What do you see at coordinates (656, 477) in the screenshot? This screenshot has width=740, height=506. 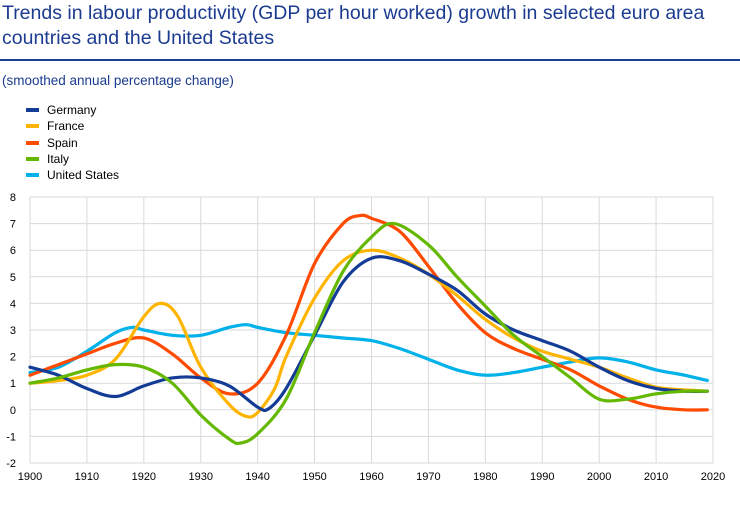 I see `x-tick-label: 2010` at bounding box center [656, 477].